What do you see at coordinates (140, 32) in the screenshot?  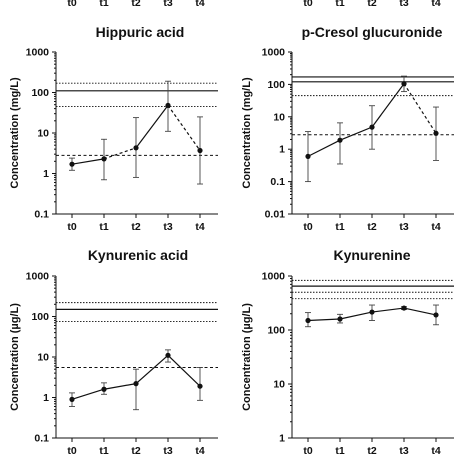 I see `panel-title: Hippuric acid` at bounding box center [140, 32].